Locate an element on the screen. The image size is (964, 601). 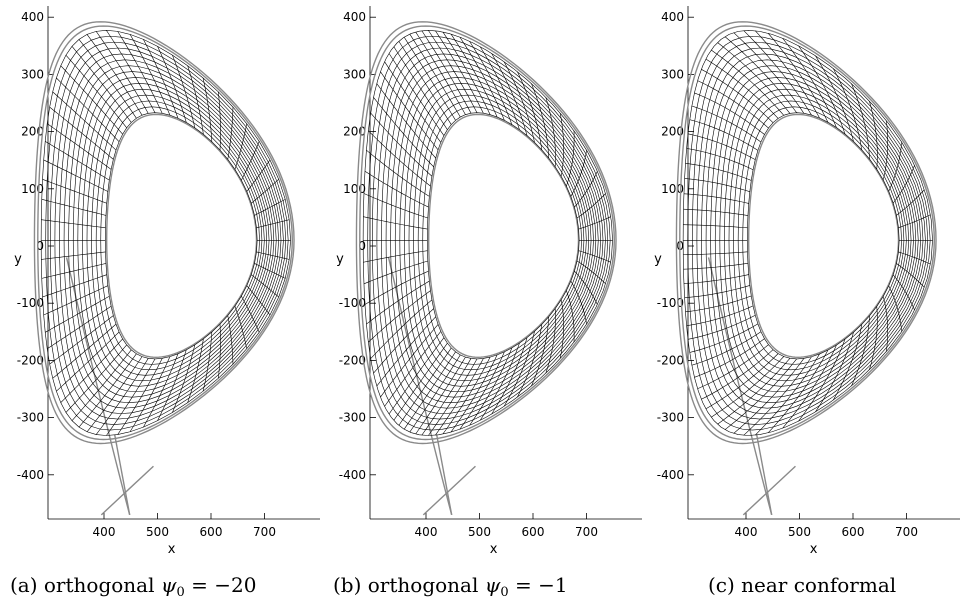
x-tick-label: 600 is located at coordinates (211, 532).